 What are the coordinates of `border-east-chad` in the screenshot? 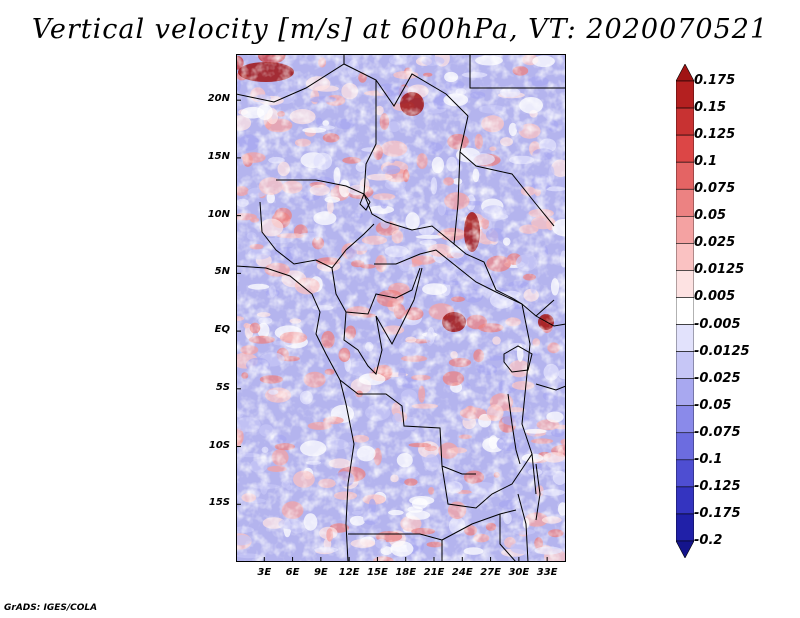 It's located at (488, 210).